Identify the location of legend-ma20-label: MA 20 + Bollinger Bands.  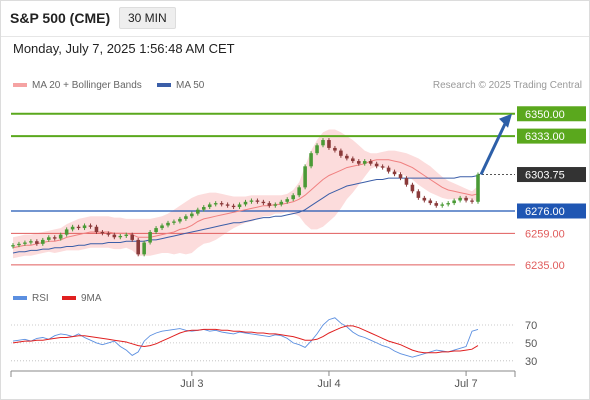
(87, 85).